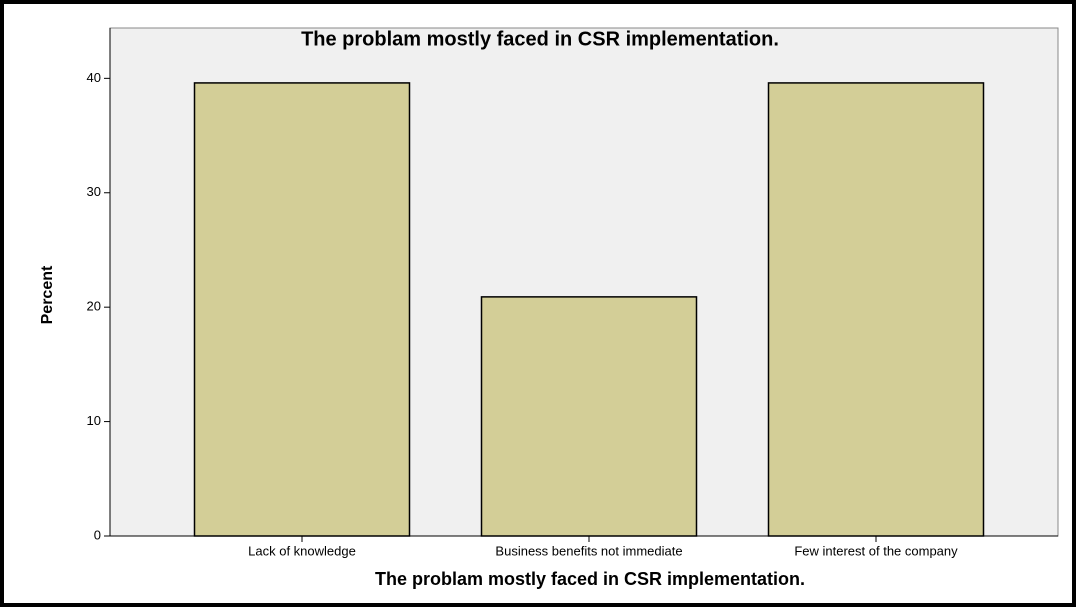  I want to click on bar, so click(589, 416).